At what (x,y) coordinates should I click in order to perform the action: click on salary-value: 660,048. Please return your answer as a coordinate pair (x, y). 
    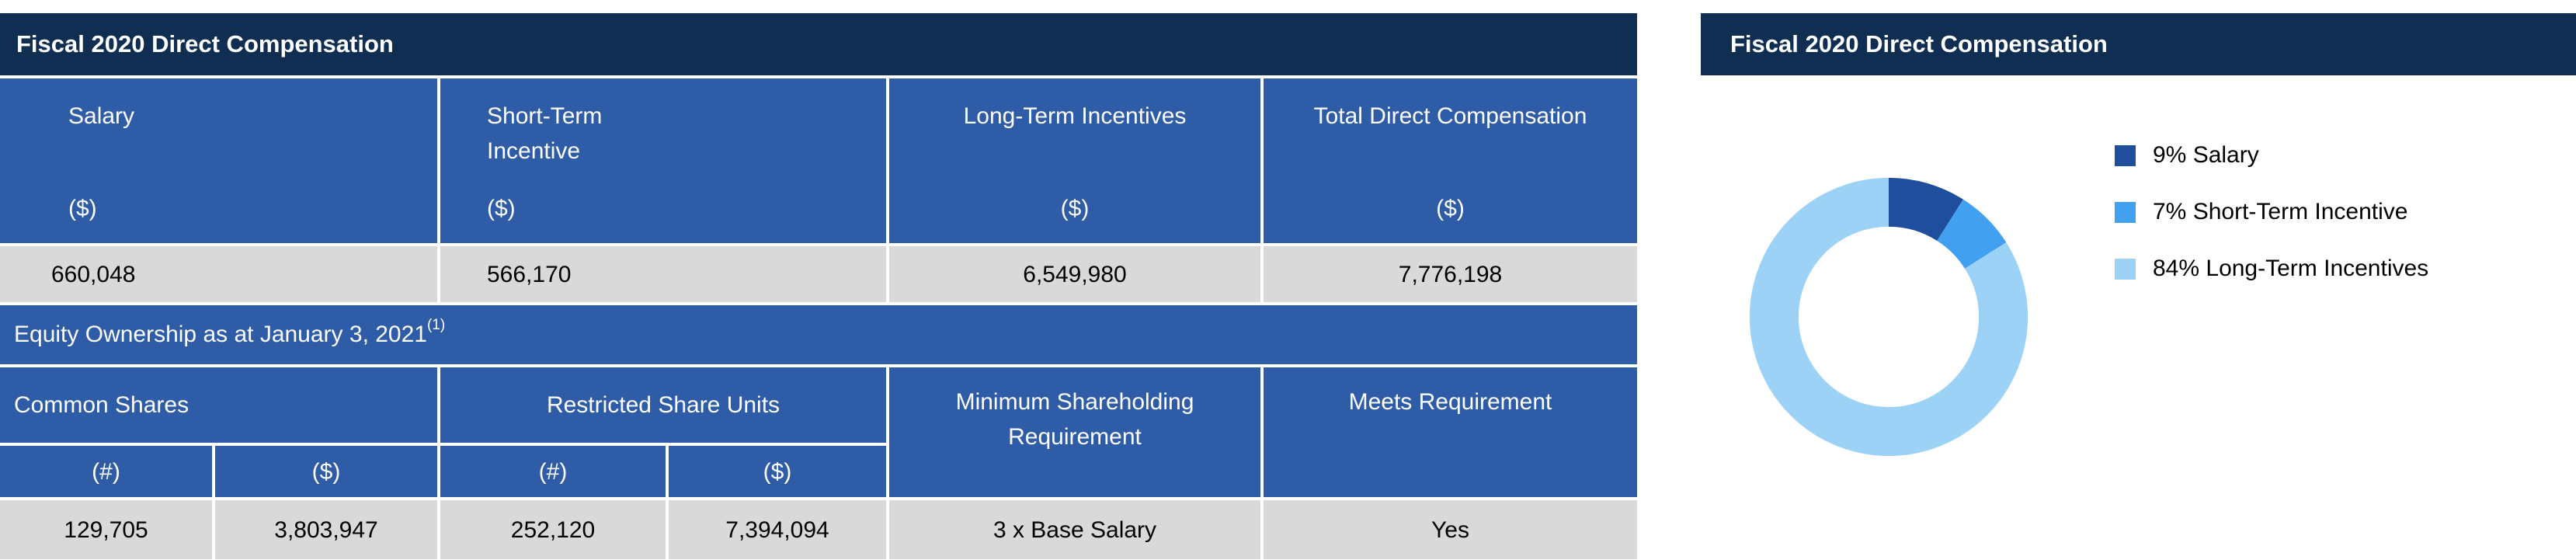
    Looking at the image, I should click on (93, 274).